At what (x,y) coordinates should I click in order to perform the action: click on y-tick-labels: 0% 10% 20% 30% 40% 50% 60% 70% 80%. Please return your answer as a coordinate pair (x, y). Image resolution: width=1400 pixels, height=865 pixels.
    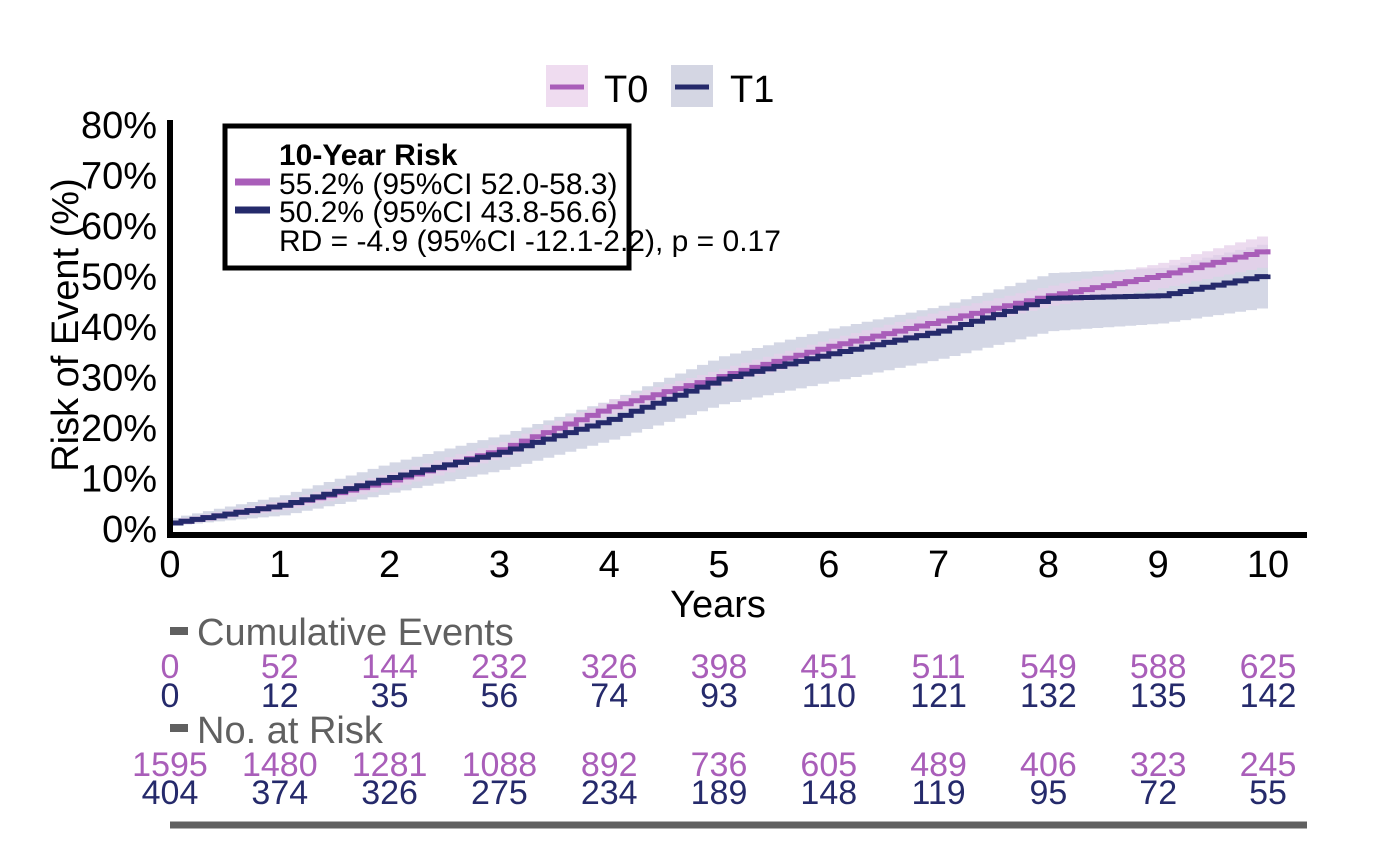
    Looking at the image, I should click on (119, 328).